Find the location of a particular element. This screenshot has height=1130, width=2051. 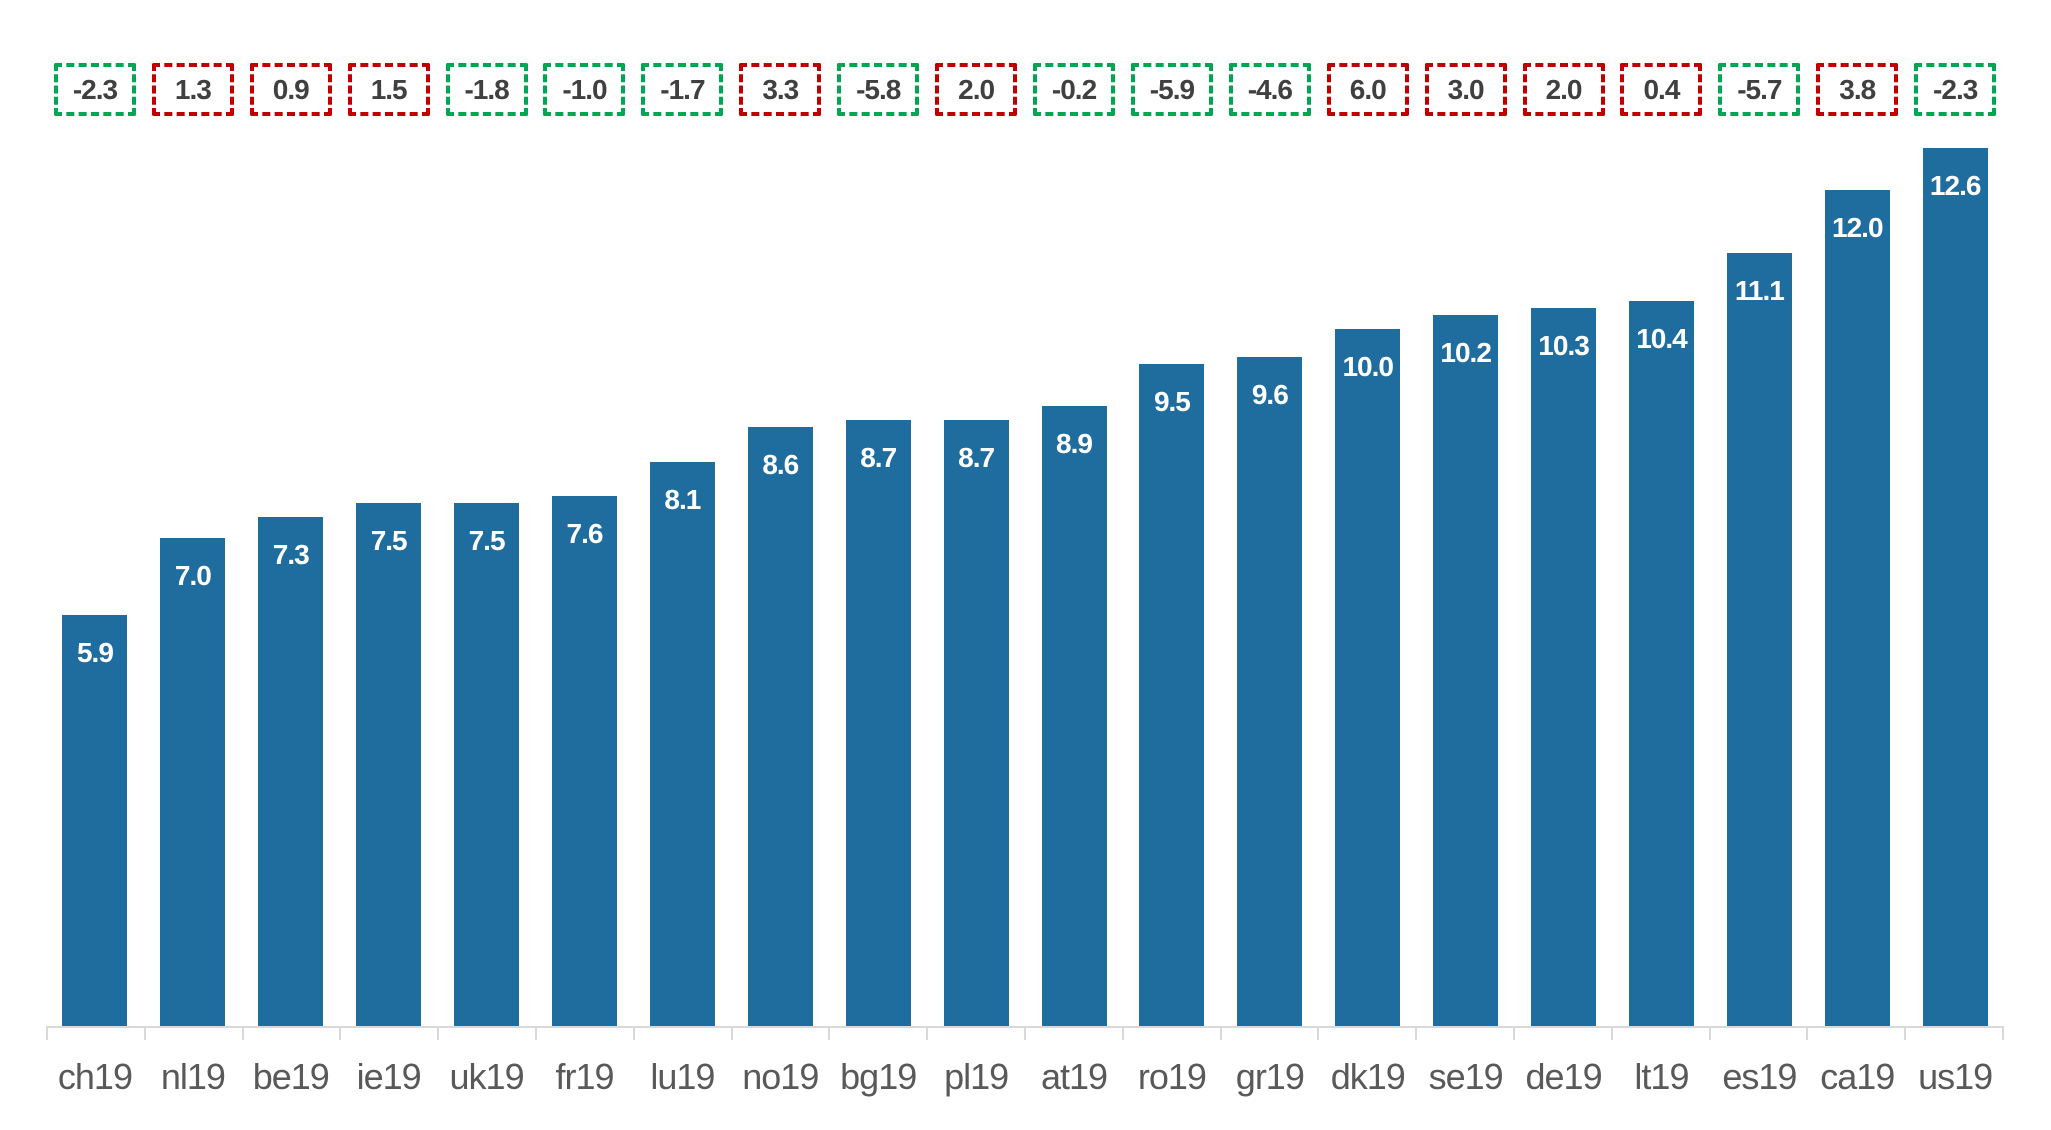

bar: 12.0 is located at coordinates (1857, 608).